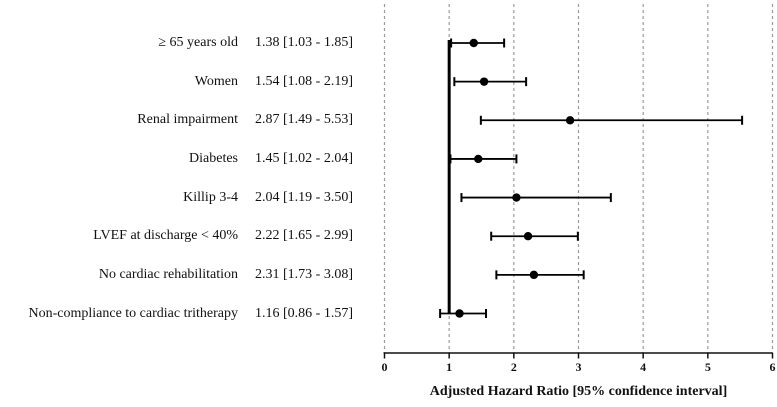  What do you see at coordinates (304, 197) in the screenshot?
I see `row-value: 2.04 [1.19 - 3.50]` at bounding box center [304, 197].